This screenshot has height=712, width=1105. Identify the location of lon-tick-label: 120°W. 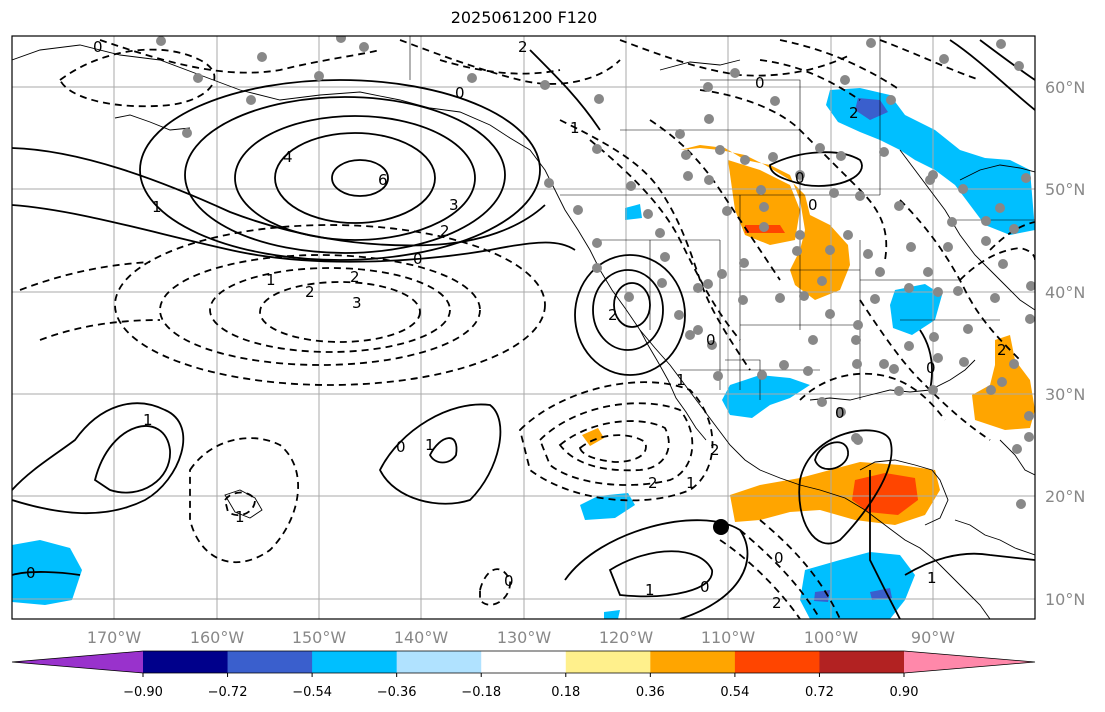
(626, 637).